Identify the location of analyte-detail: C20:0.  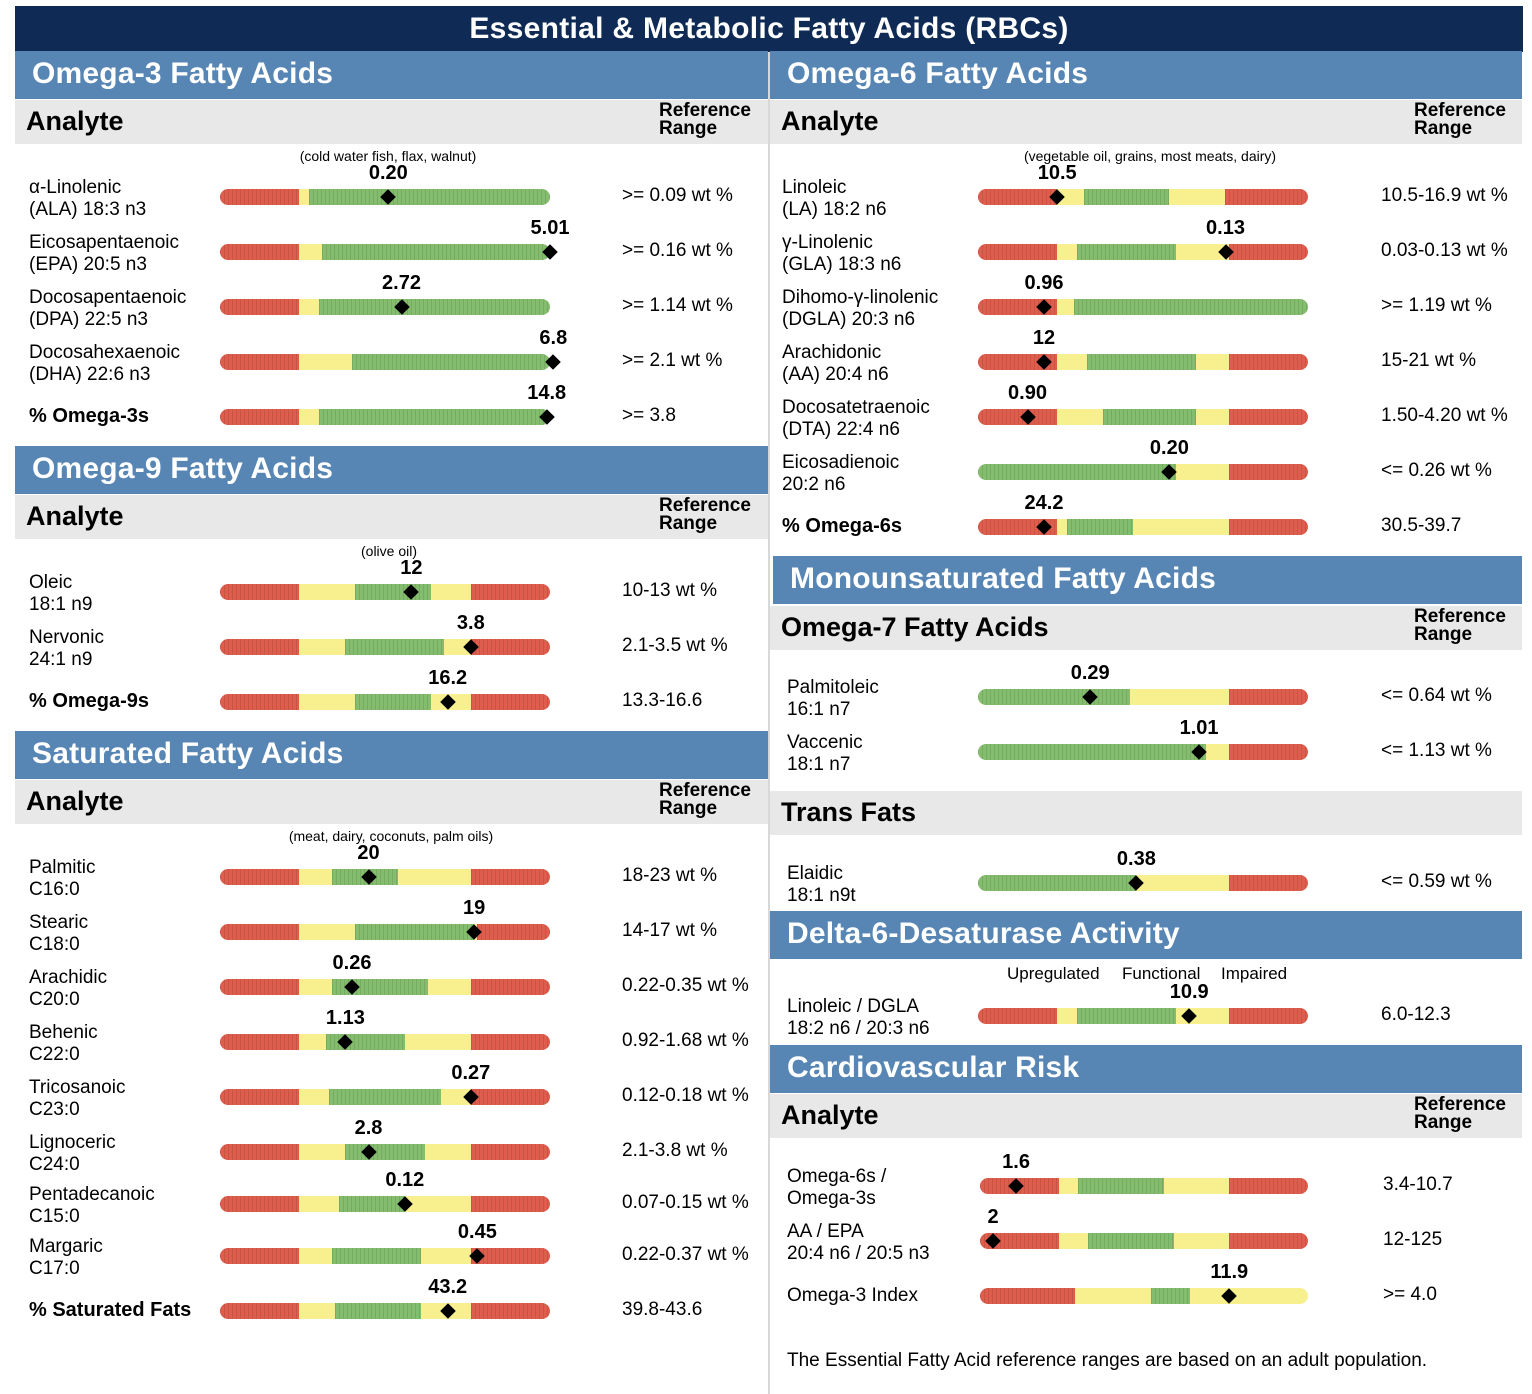
(54, 999).